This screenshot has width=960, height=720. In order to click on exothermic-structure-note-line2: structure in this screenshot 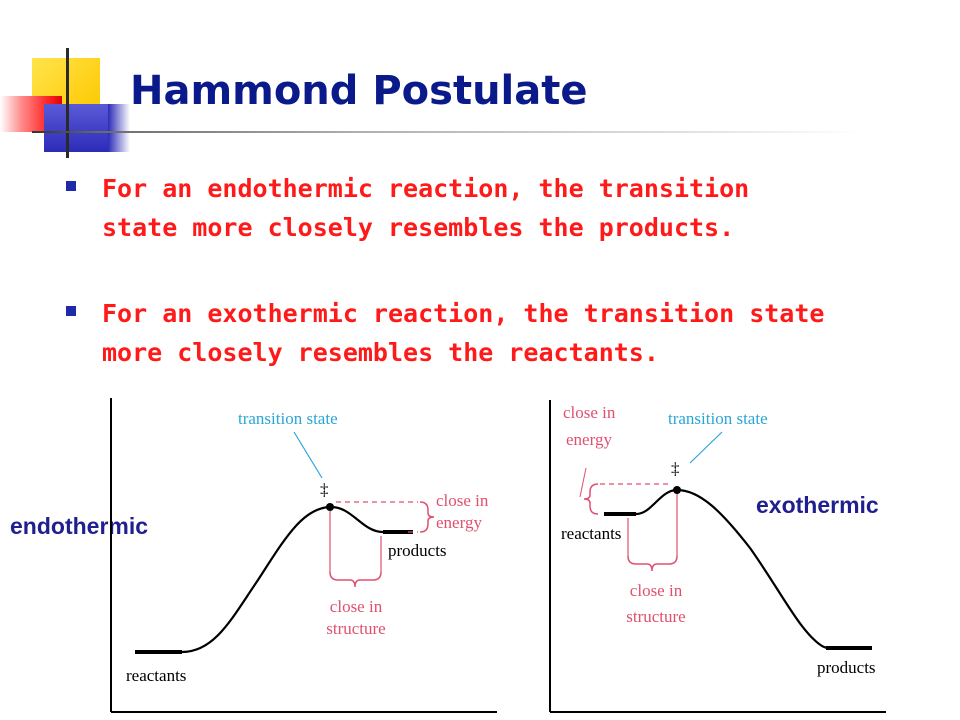, I will do `click(655, 616)`.